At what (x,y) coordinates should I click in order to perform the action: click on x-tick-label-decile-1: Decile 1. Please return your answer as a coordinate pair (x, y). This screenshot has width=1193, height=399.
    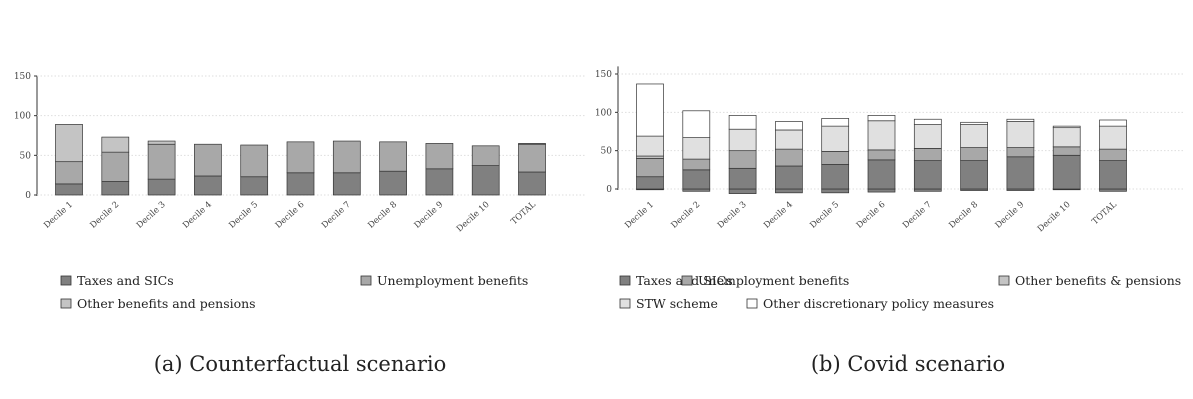
    Looking at the image, I should click on (58, 215).